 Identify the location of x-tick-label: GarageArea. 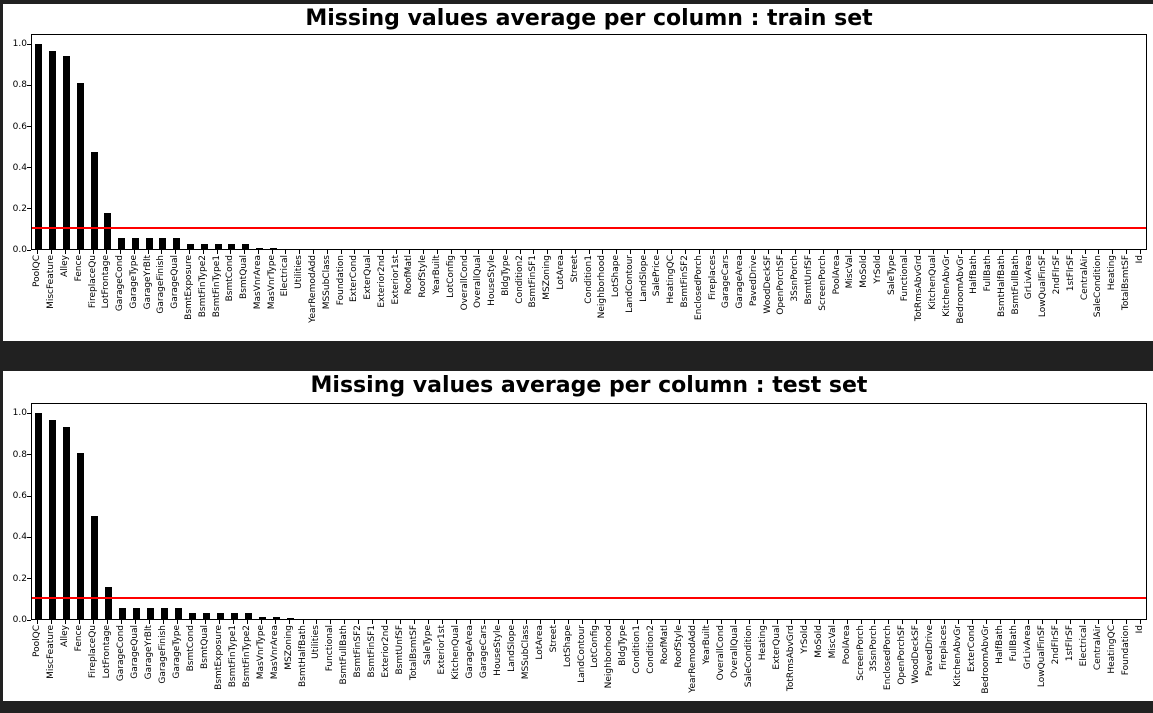
(740, 282).